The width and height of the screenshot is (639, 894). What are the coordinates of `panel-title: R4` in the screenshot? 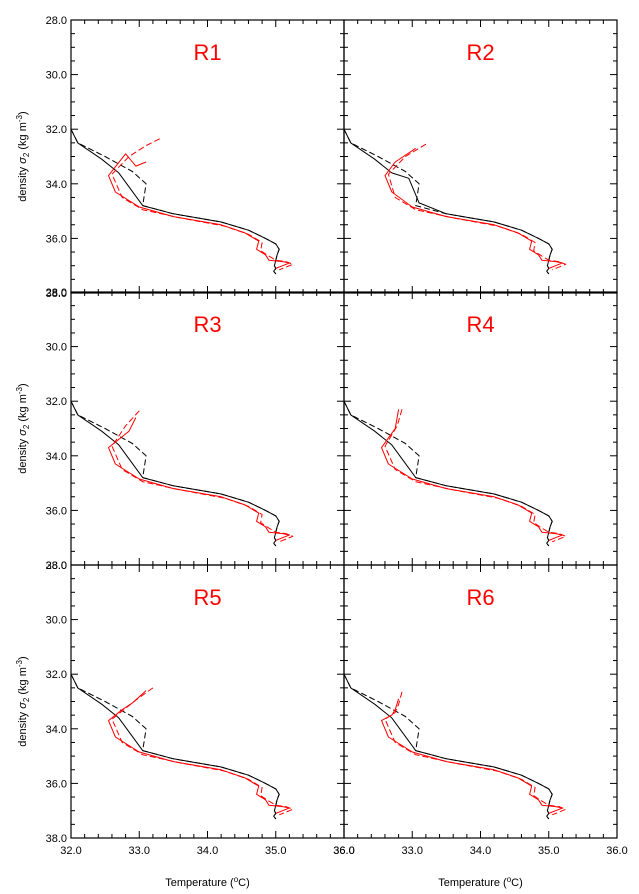 It's located at (480, 324).